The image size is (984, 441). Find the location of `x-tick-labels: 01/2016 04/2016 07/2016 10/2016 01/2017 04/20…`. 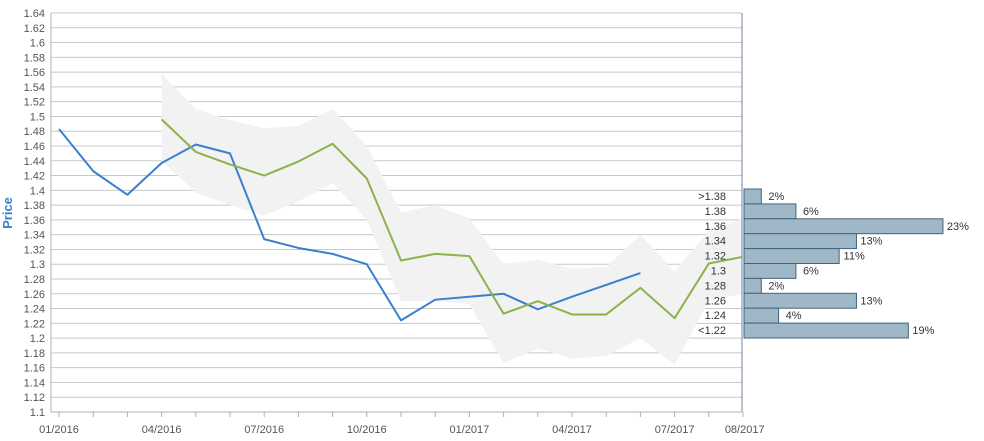

x-tick-labels: 01/2016 04/2016 07/2016 10/2016 01/2017 04/20… is located at coordinates (401, 430).